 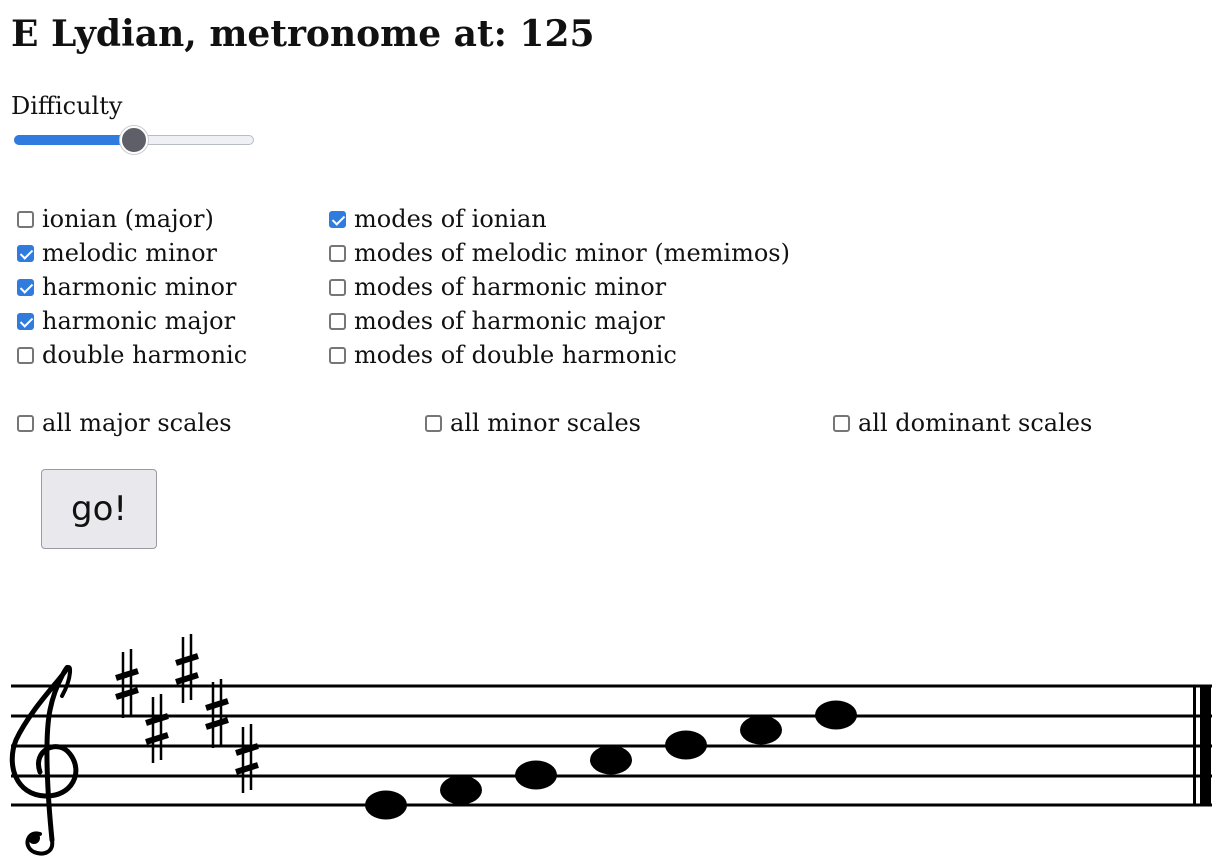 I want to click on slider-thumb, so click(x=134, y=140).